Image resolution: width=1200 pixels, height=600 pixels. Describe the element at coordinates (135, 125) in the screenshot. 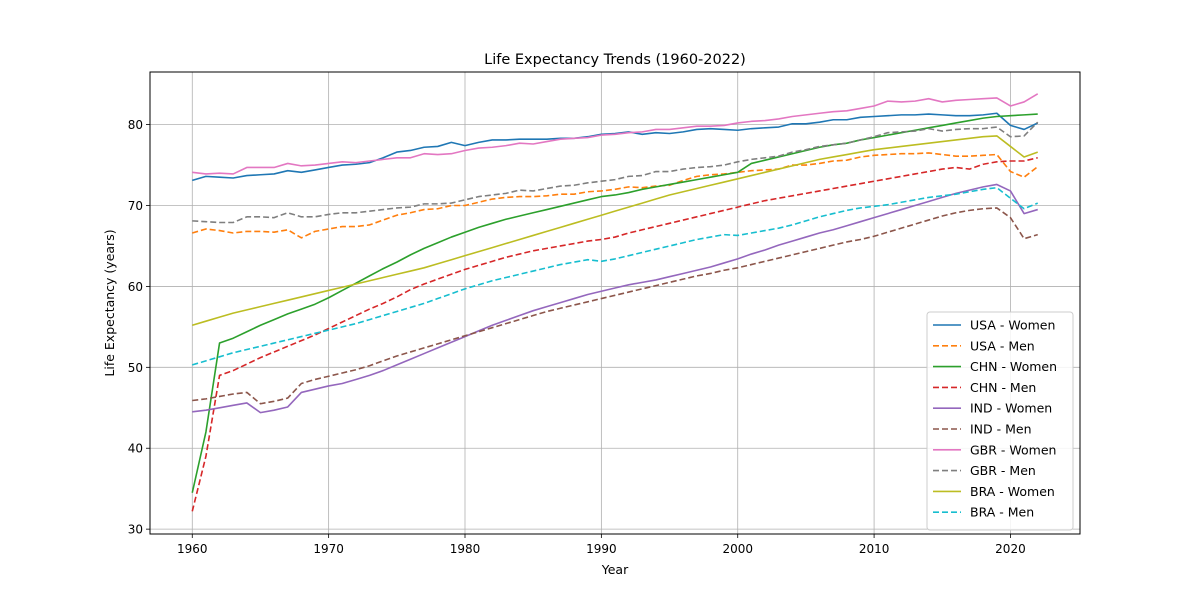

I see `y-tick-label: 80` at that location.